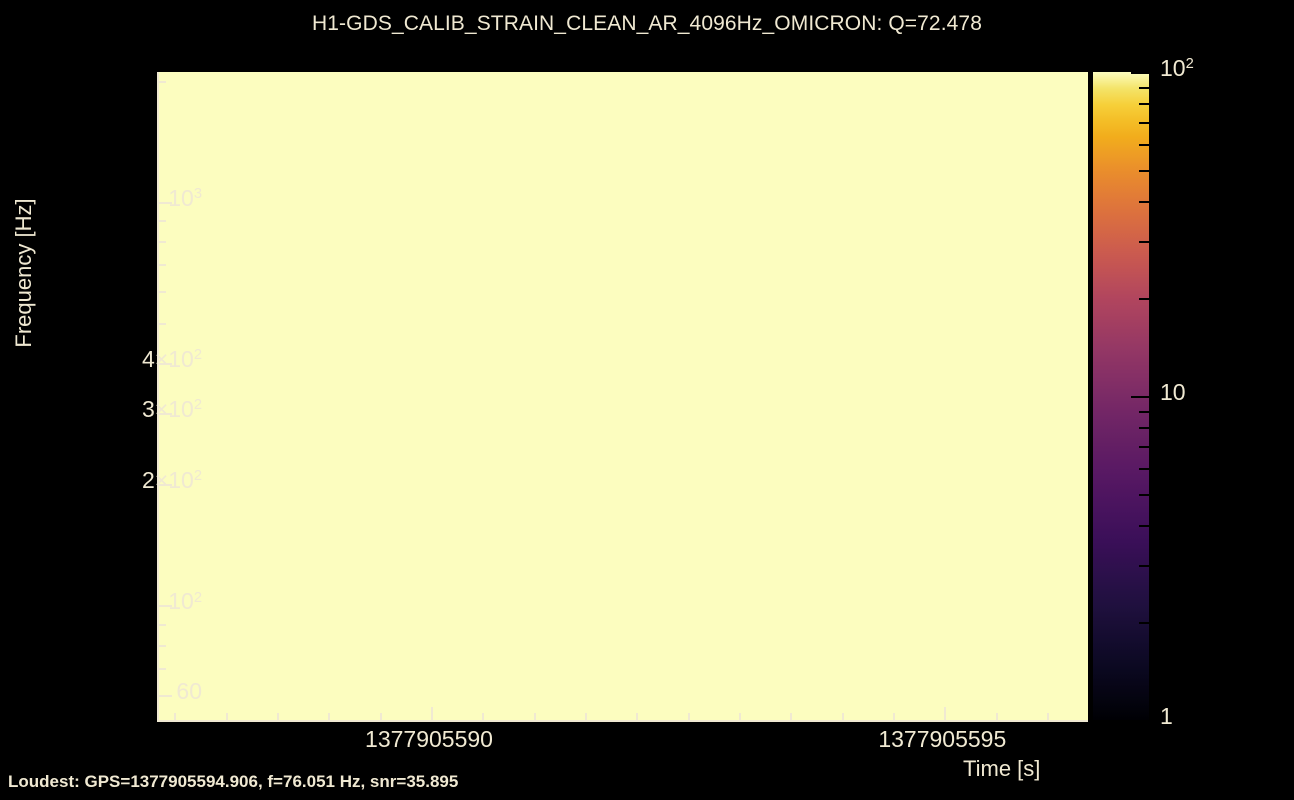 The height and width of the screenshot is (800, 1294). Describe the element at coordinates (189, 690) in the screenshot. I see `y-axis-tick-label: 60` at that location.